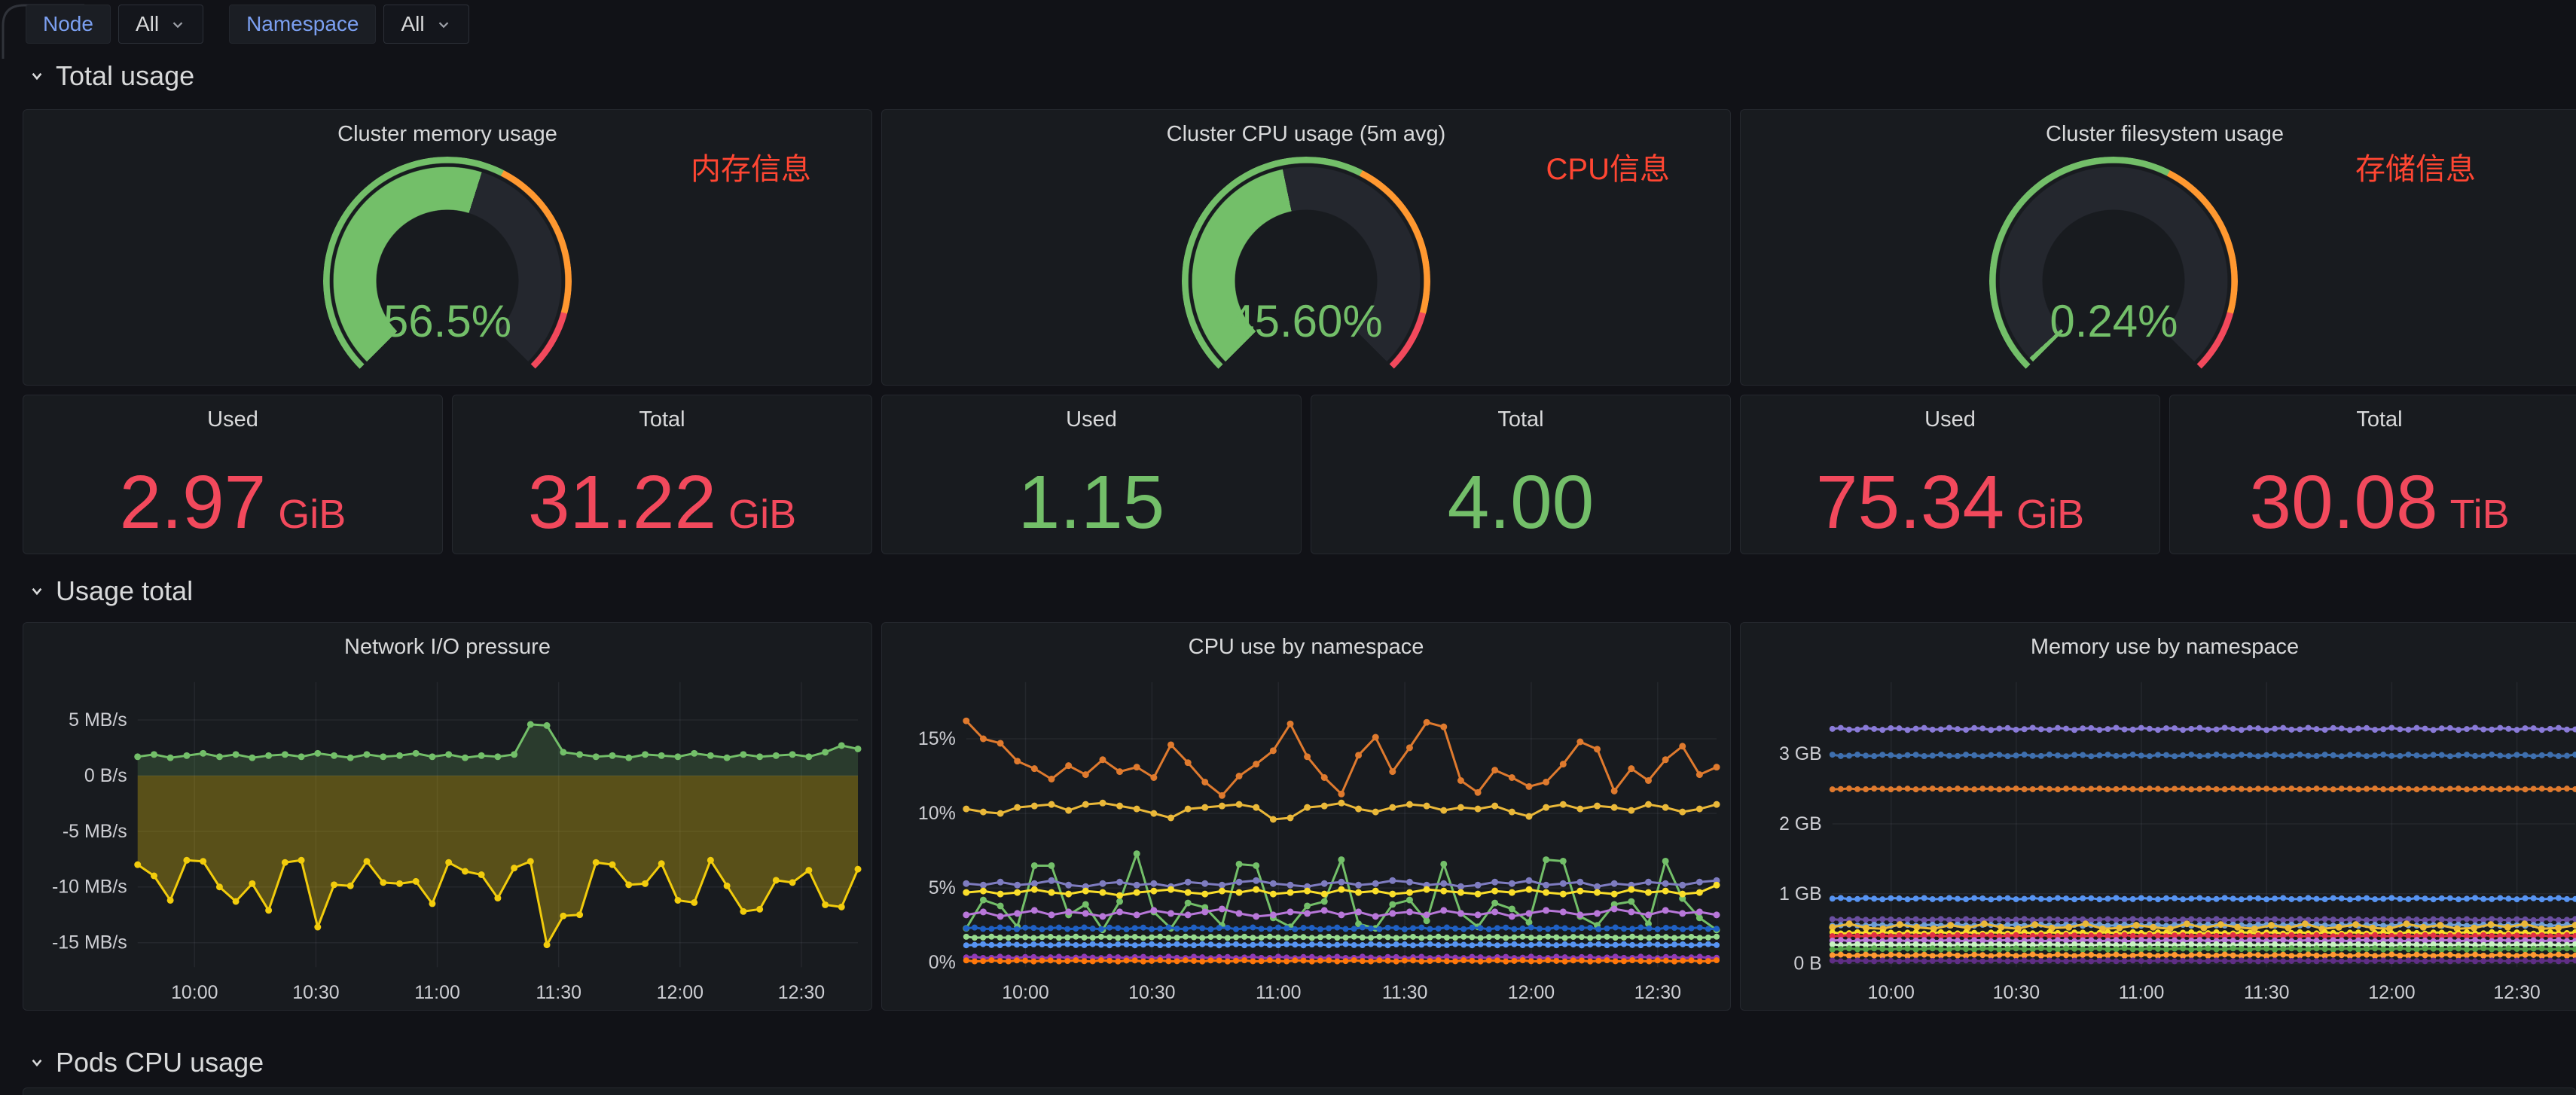 The width and height of the screenshot is (2576, 1095). I want to click on svg-text: 0%, so click(943, 963).